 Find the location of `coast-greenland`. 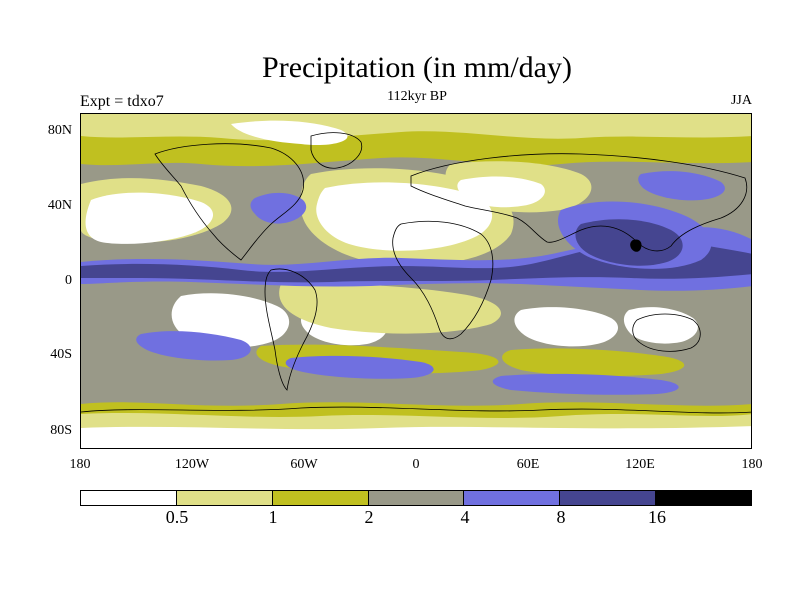

coast-greenland is located at coordinates (336, 150).